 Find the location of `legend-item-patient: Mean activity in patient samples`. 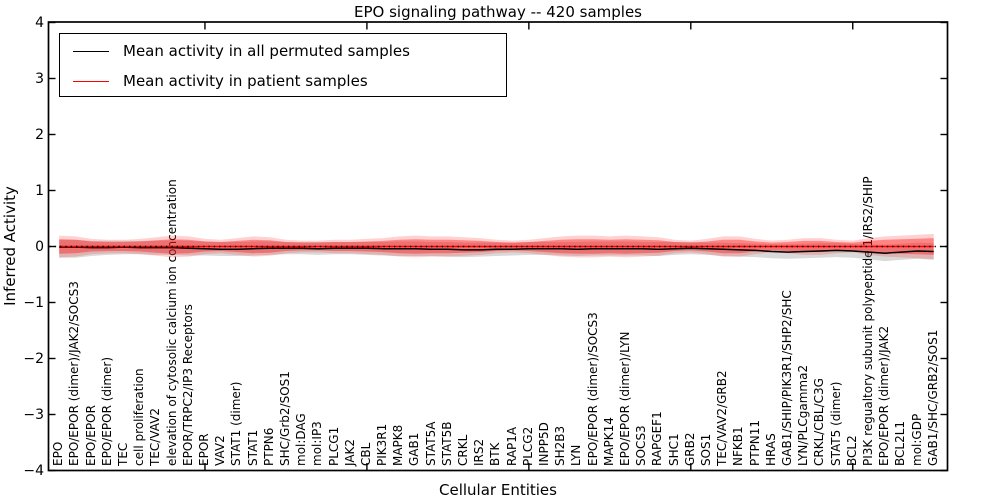

legend-item-patient: Mean activity in patient samples is located at coordinates (214, 81).